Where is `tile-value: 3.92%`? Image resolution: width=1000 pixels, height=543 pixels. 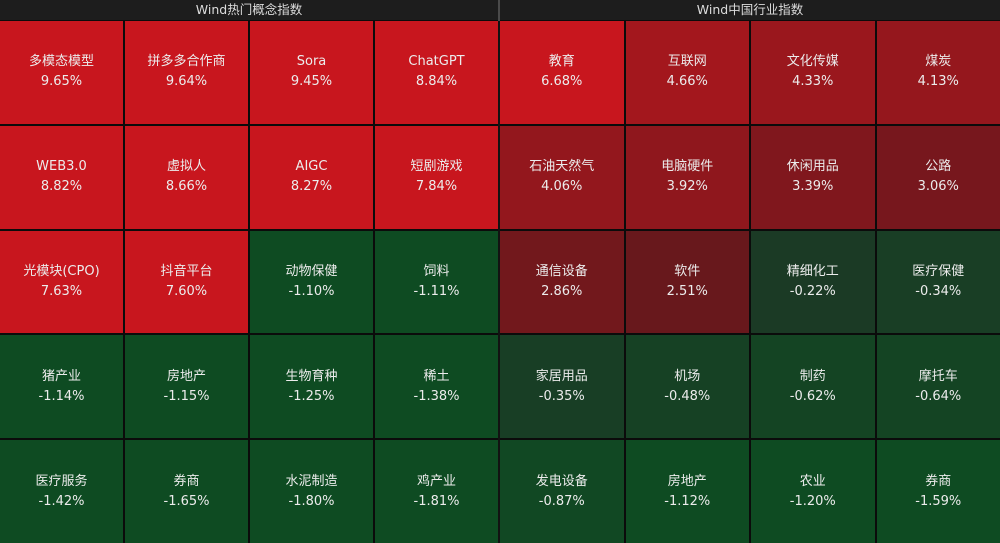 tile-value: 3.92% is located at coordinates (687, 187).